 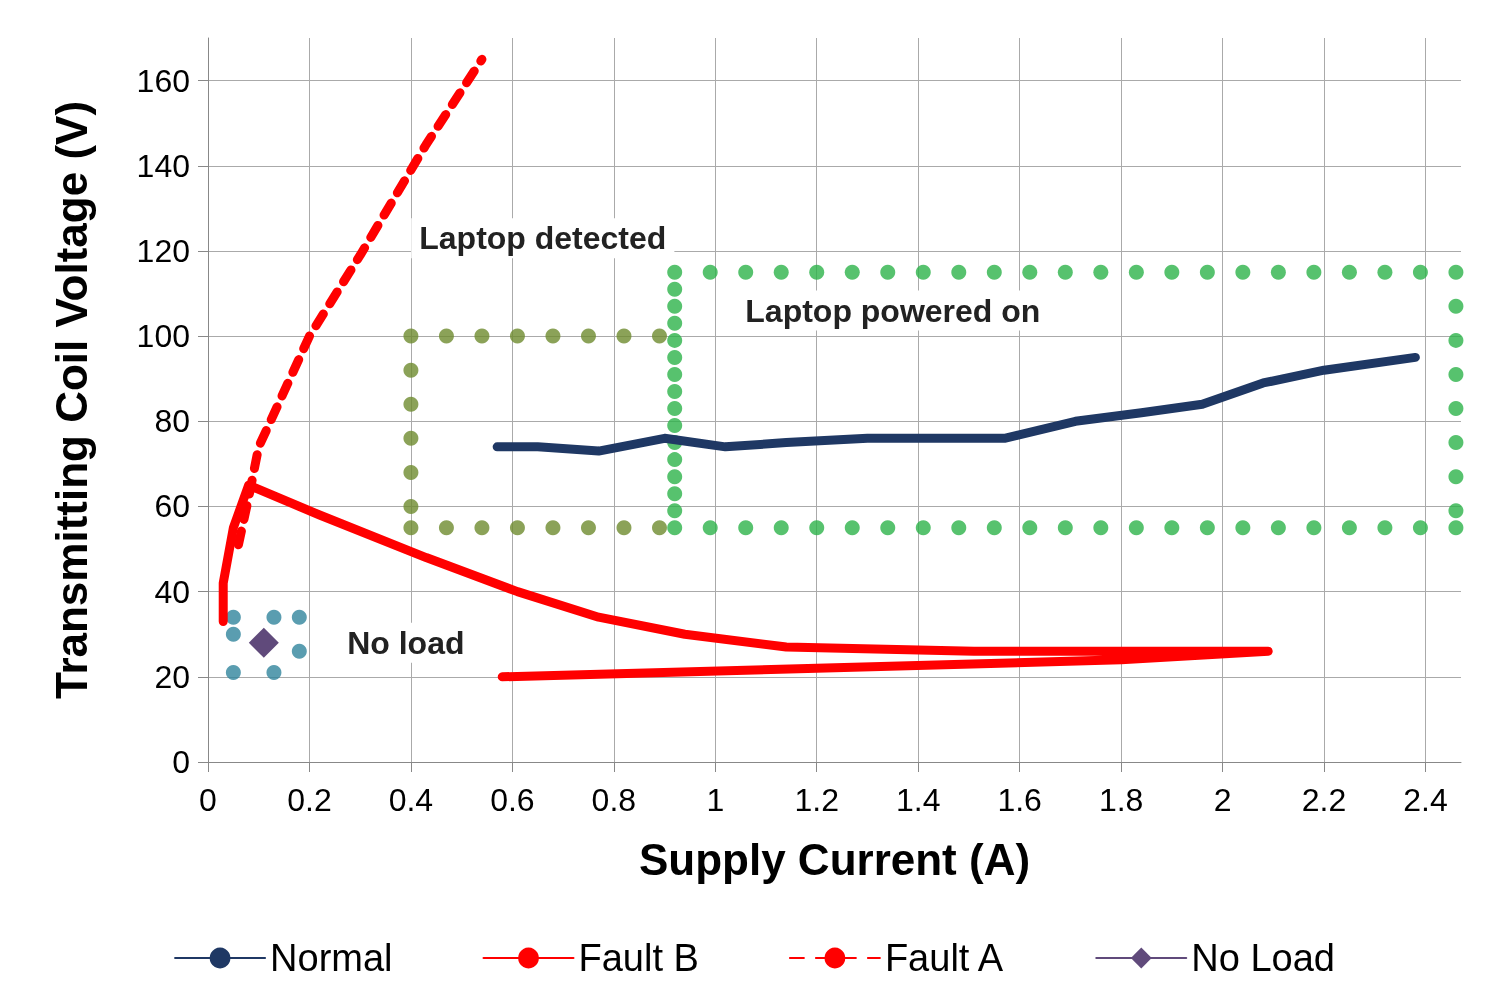 What do you see at coordinates (1324, 800) in the screenshot?
I see `x-tick-label: 2.2` at bounding box center [1324, 800].